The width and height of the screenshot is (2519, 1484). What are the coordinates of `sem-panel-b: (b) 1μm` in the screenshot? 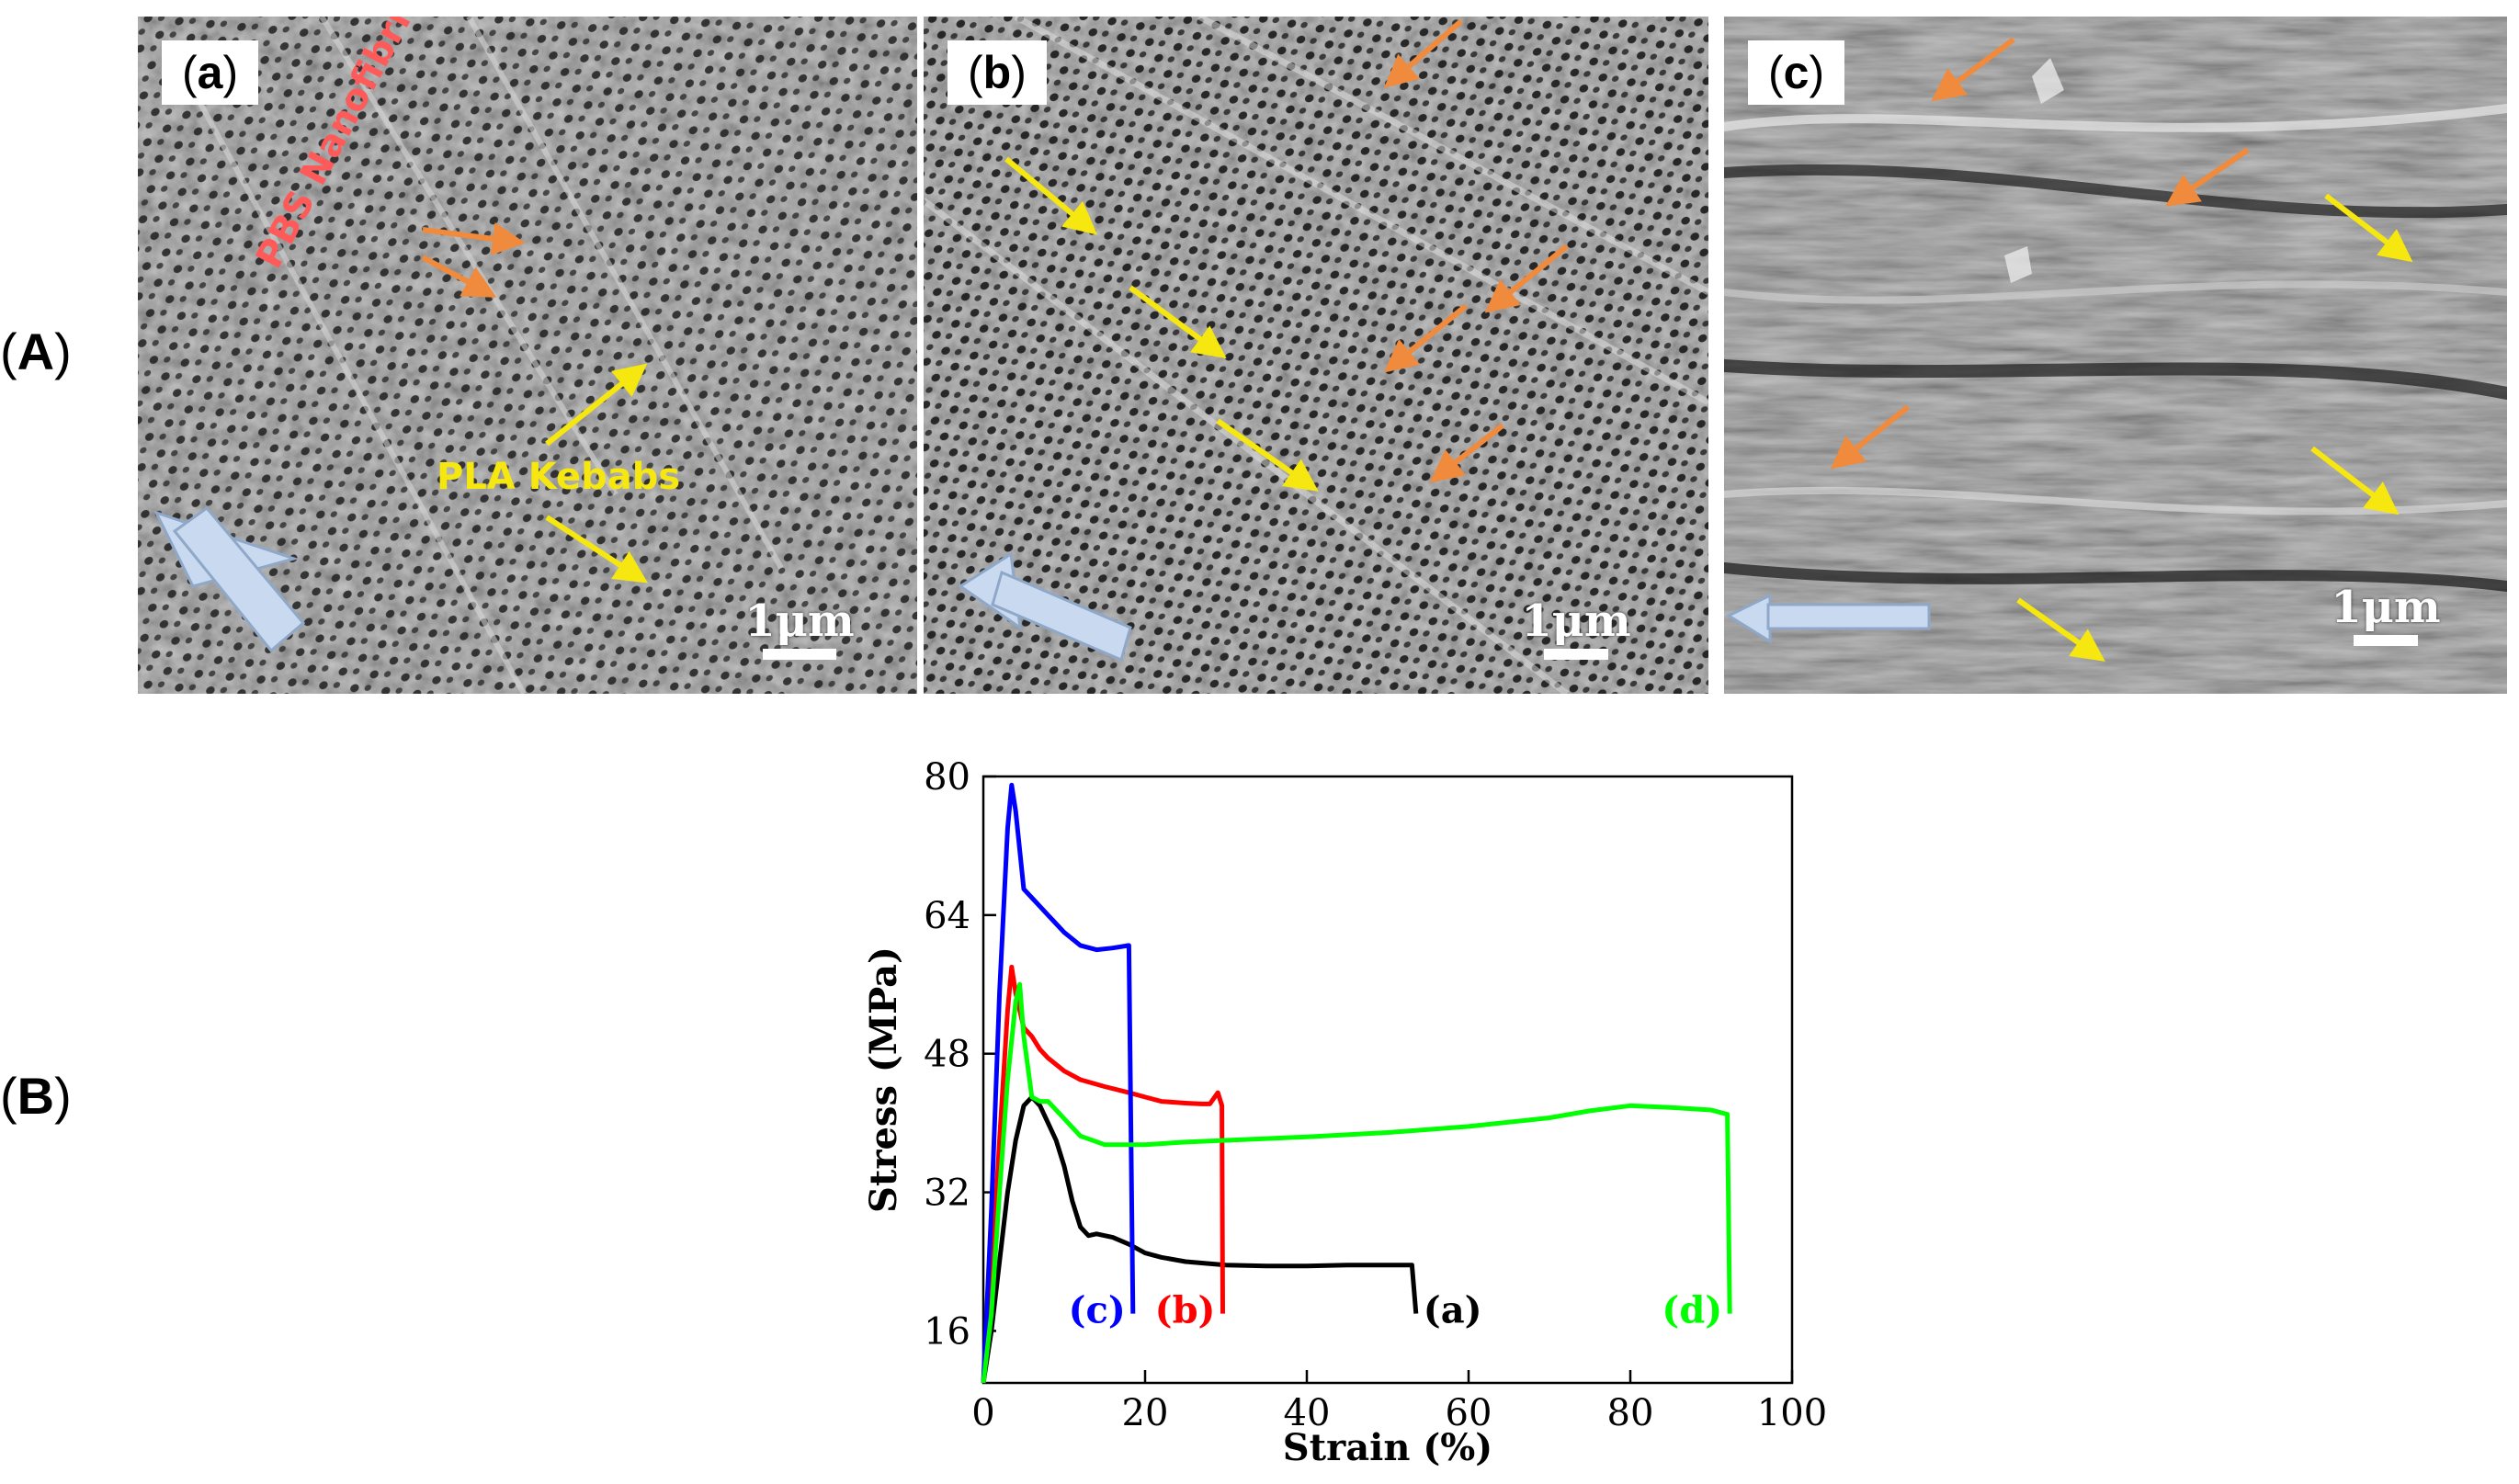 It's located at (1316, 356).